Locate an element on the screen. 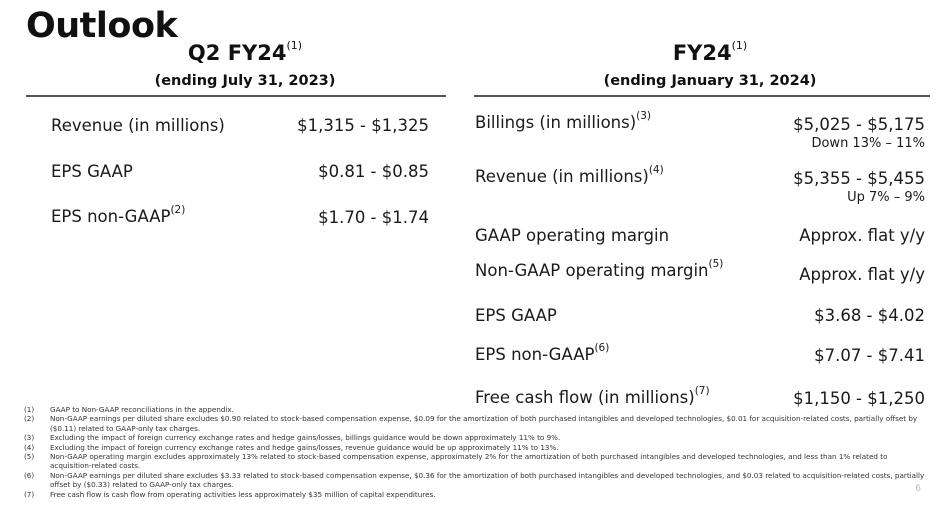 The width and height of the screenshot is (945, 512). fy24-row-eps-gaap-label: EPS GAAP is located at coordinates (516, 315).